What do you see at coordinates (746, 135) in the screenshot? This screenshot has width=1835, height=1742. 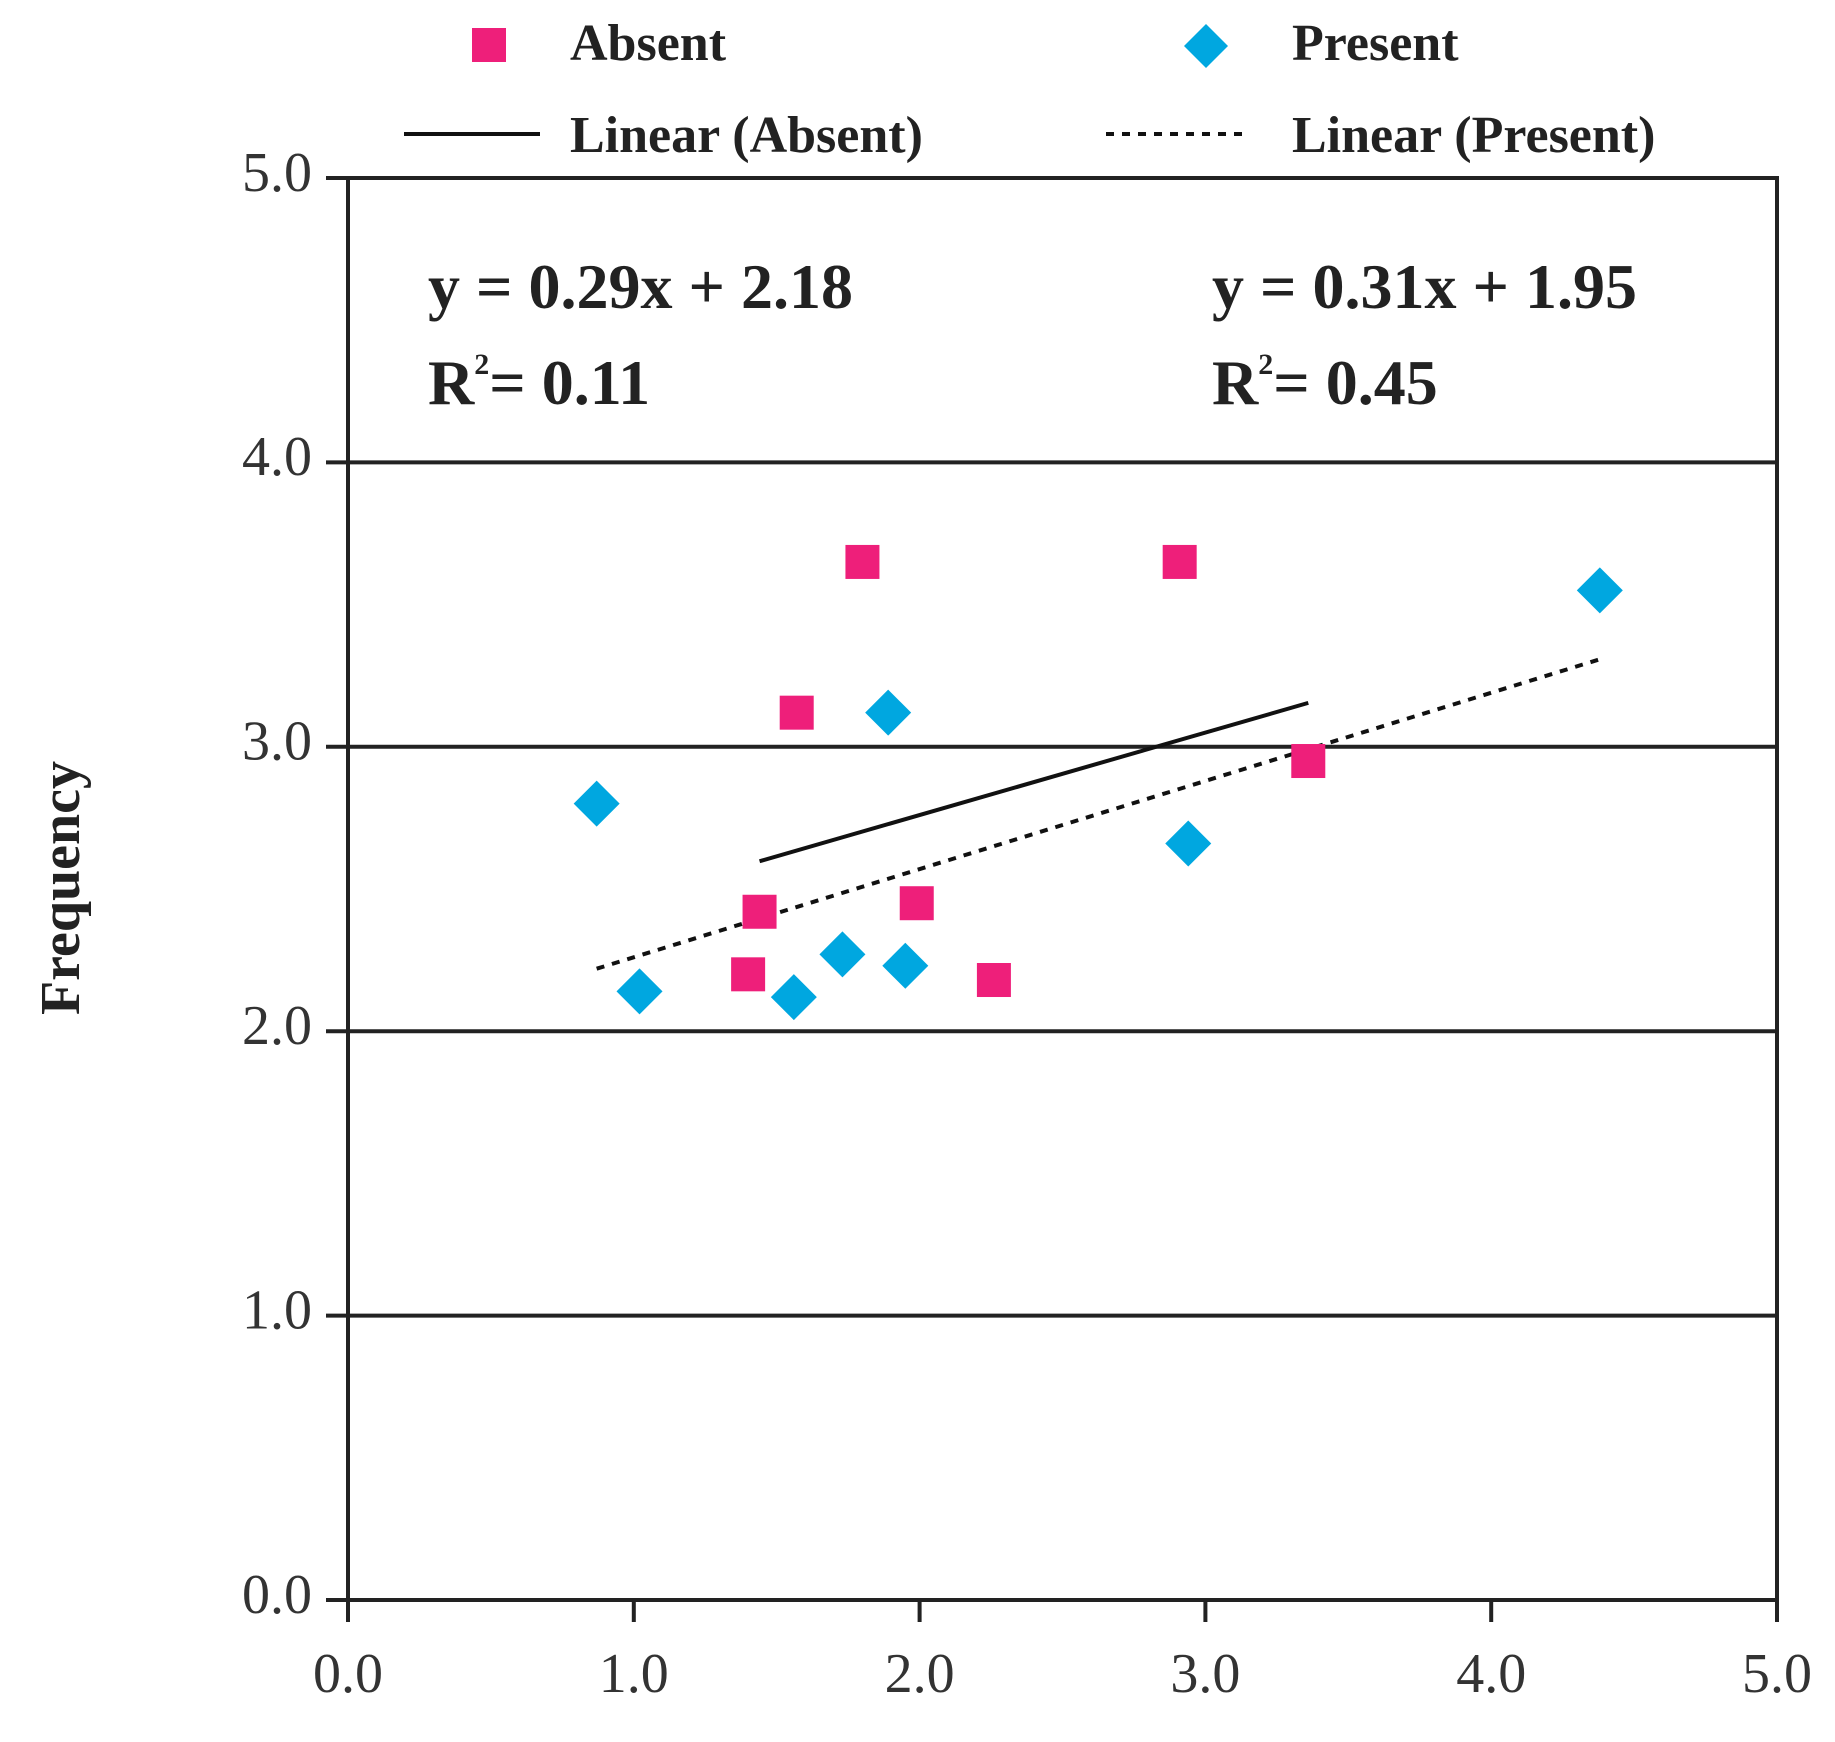 I see `legend-linear-absent-label: Linear (Absent)` at bounding box center [746, 135].